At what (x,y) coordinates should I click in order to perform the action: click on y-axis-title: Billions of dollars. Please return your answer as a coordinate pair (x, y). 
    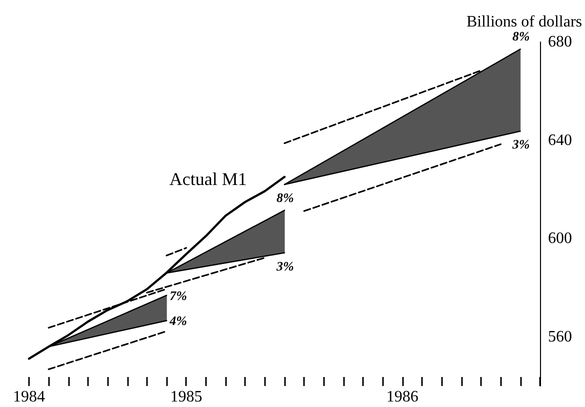
    Looking at the image, I should click on (524, 22).